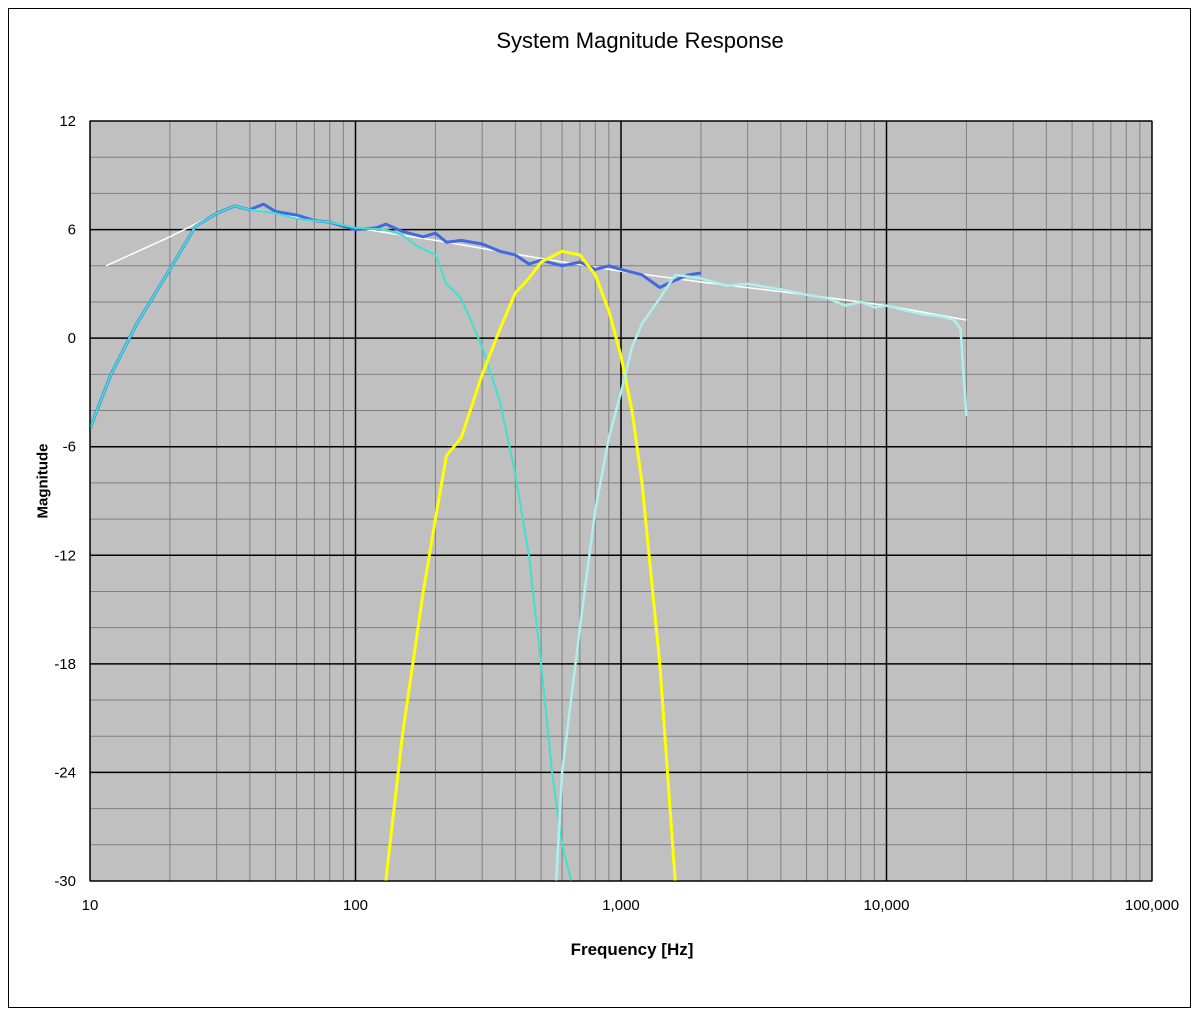  I want to click on x-tick-label: 100, so click(355, 905).